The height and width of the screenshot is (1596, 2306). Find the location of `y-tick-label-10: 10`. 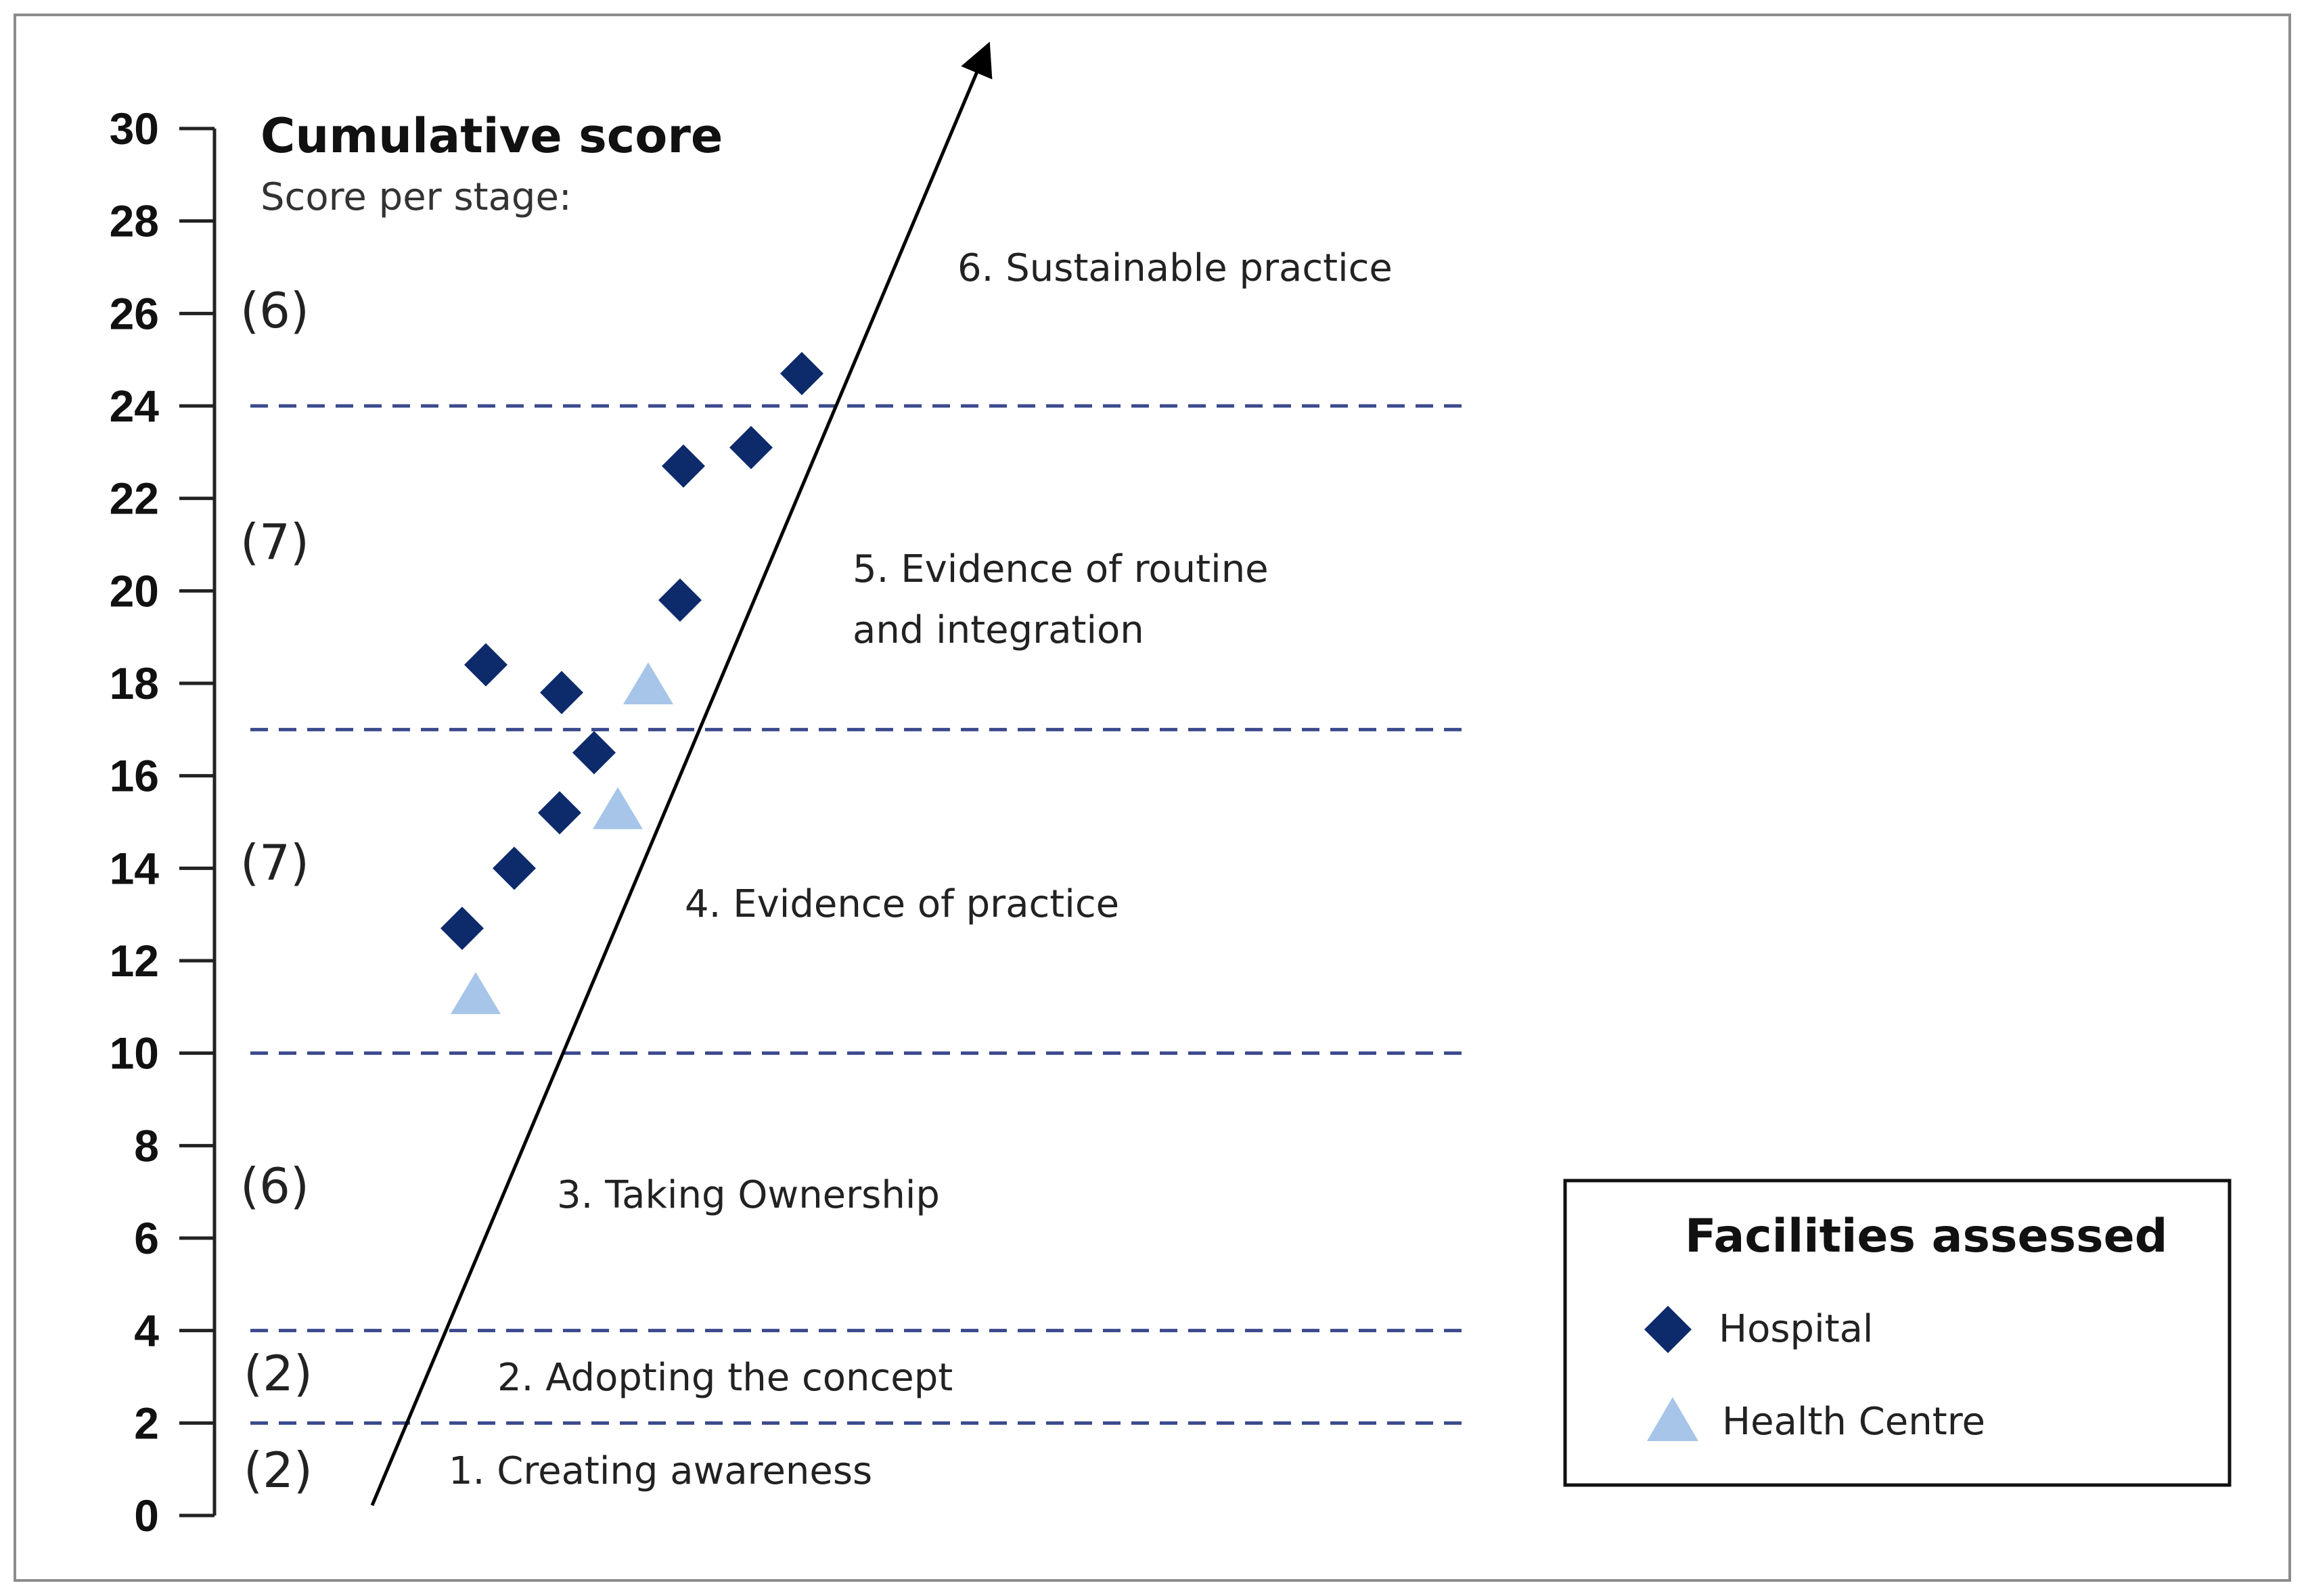

y-tick-label-10: 10 is located at coordinates (134, 1053).